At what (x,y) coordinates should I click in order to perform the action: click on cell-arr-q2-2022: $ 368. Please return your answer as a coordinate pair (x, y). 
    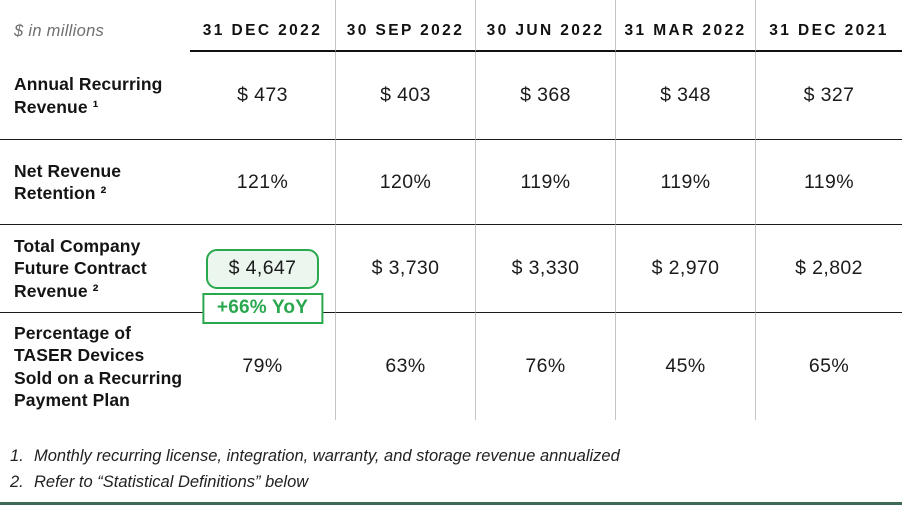
    Looking at the image, I should click on (545, 96).